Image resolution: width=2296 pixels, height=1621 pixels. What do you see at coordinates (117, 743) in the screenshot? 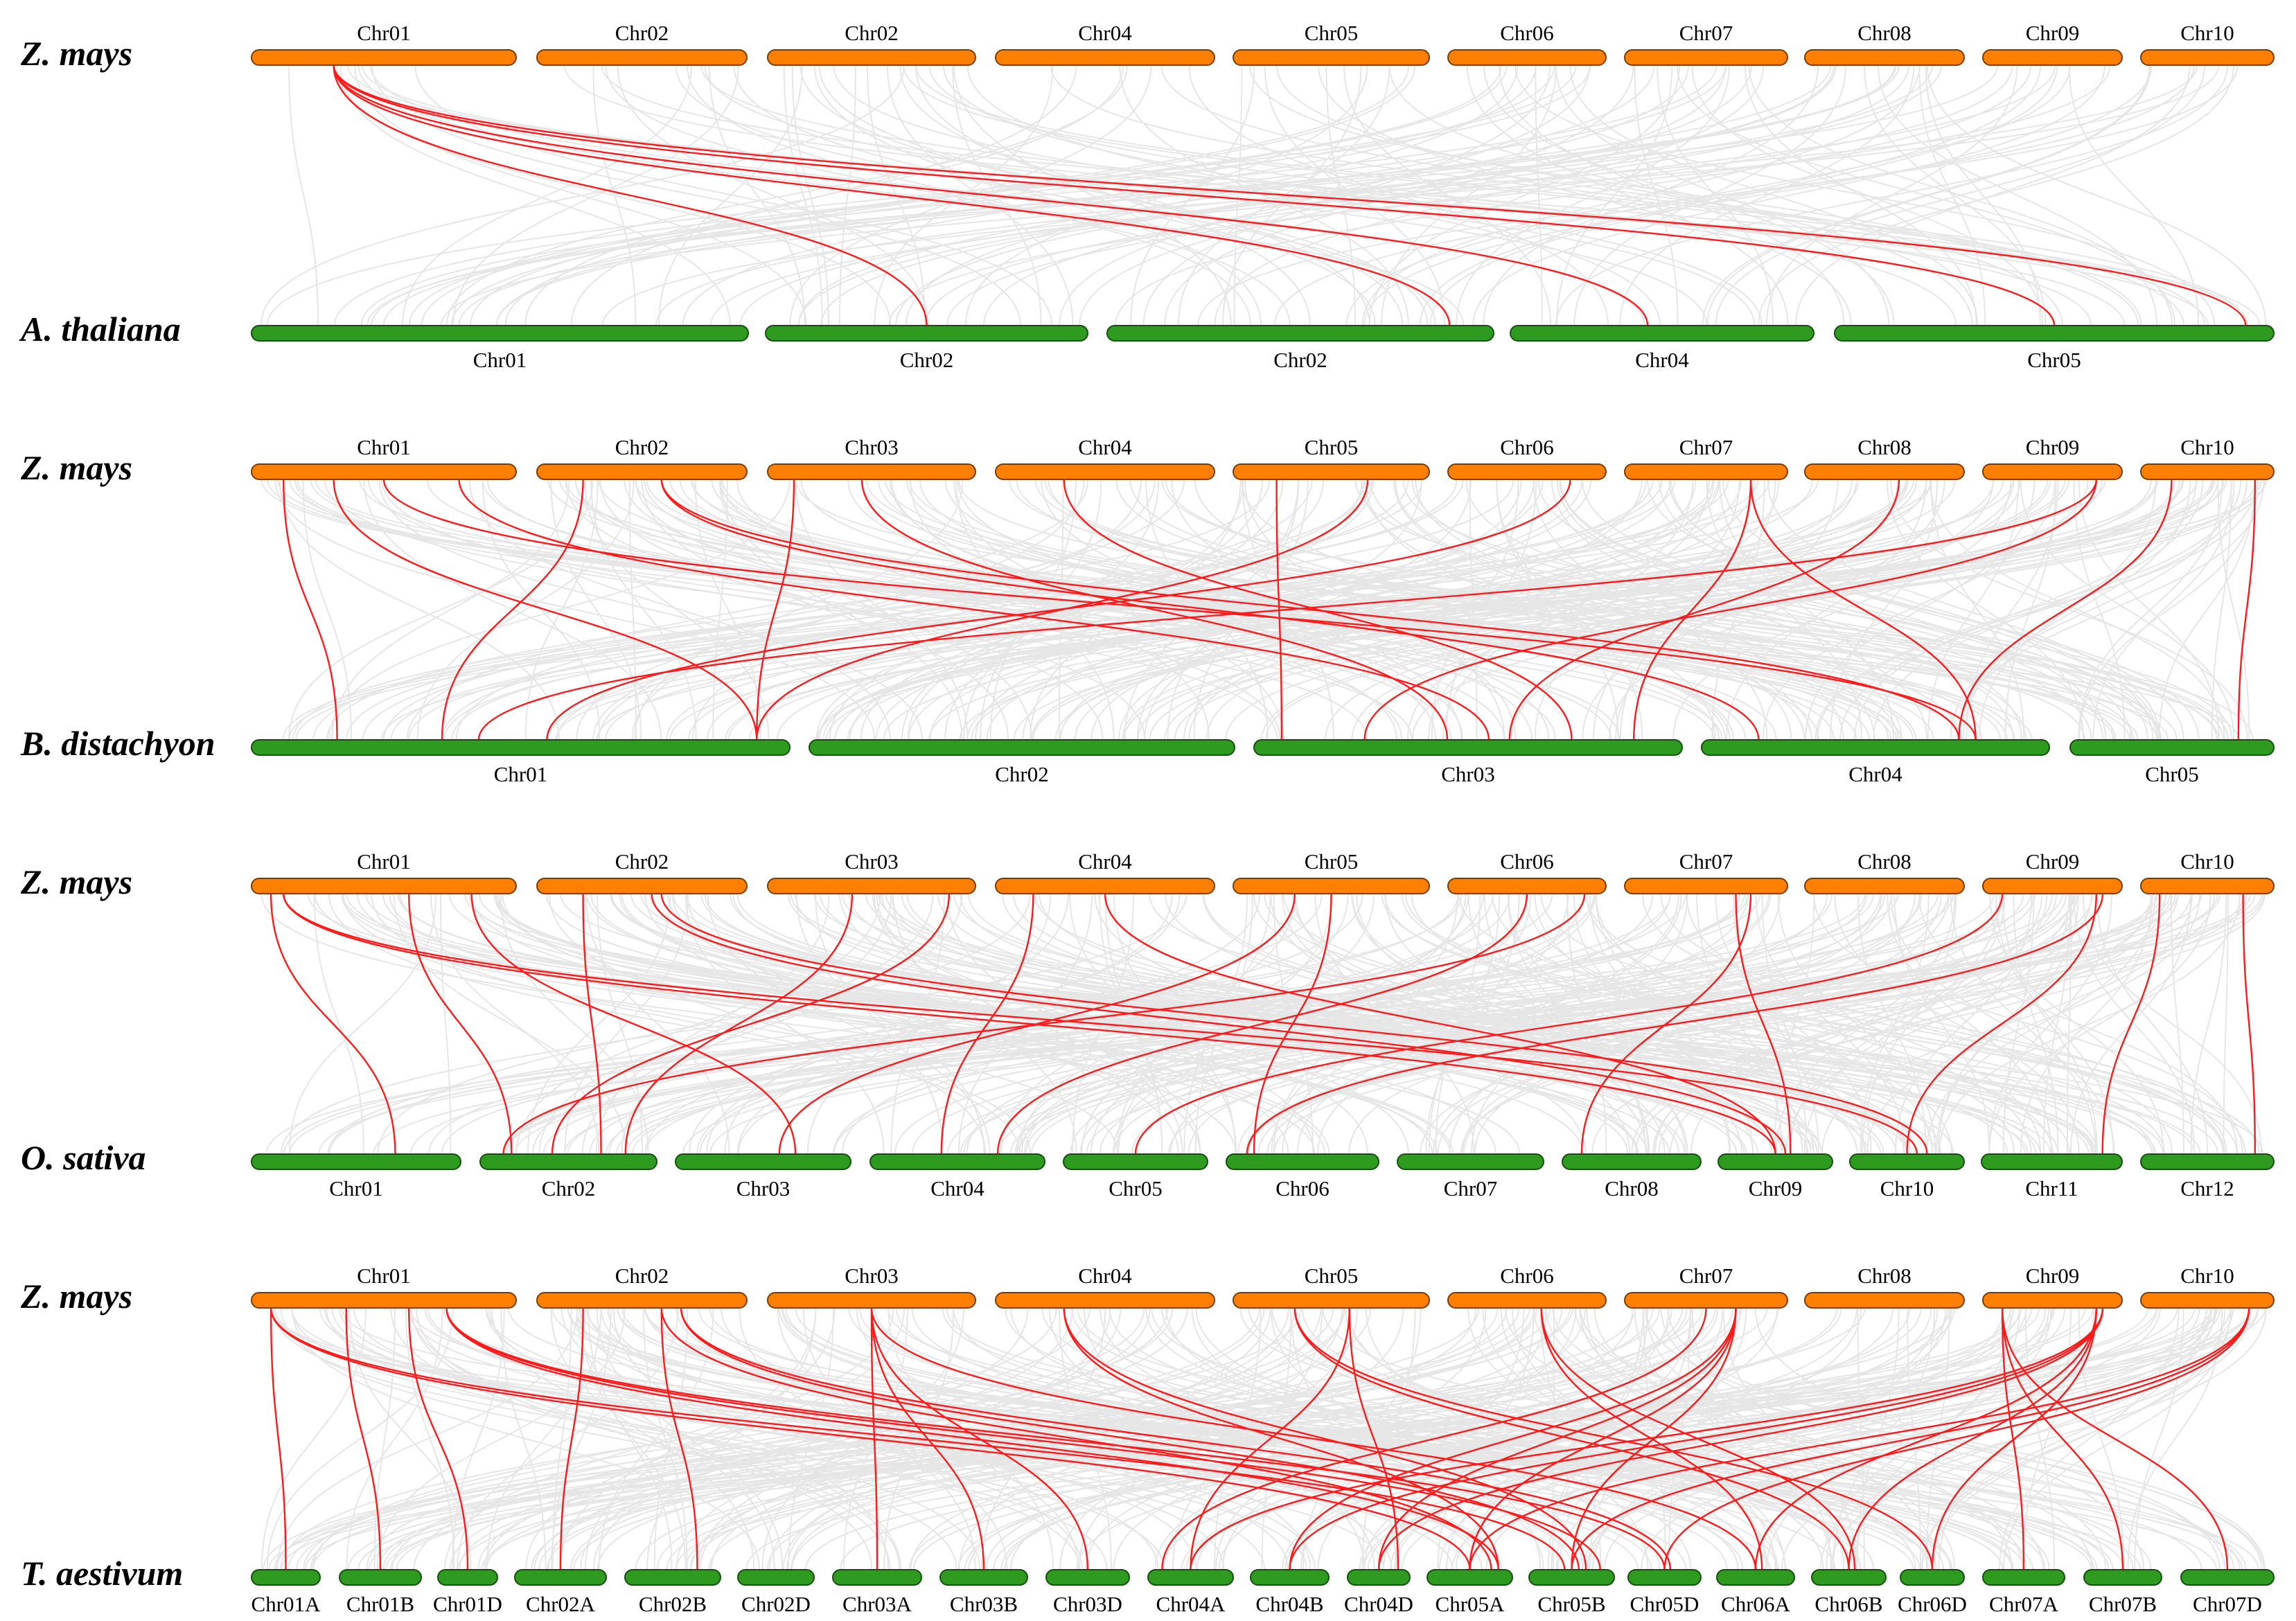
I see `bottom-species-label: B. distachyon` at bounding box center [117, 743].